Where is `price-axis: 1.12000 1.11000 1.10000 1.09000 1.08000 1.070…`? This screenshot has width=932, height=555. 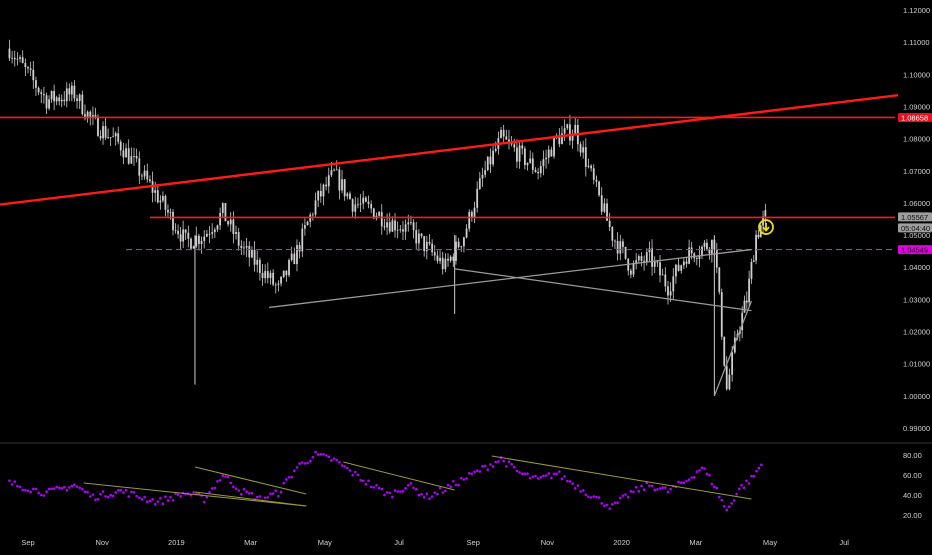
price-axis: 1.12000 1.11000 1.10000 1.09000 1.08000 1.070… is located at coordinates (916, 219).